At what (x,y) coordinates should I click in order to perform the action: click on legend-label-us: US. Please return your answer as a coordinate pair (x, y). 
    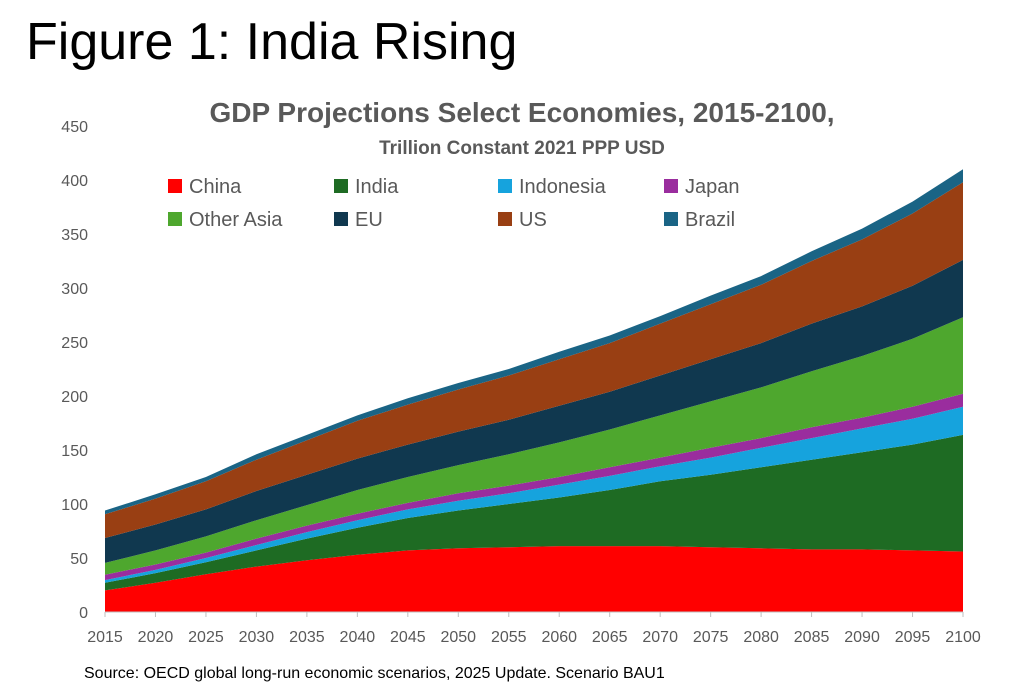
    Looking at the image, I should click on (533, 220).